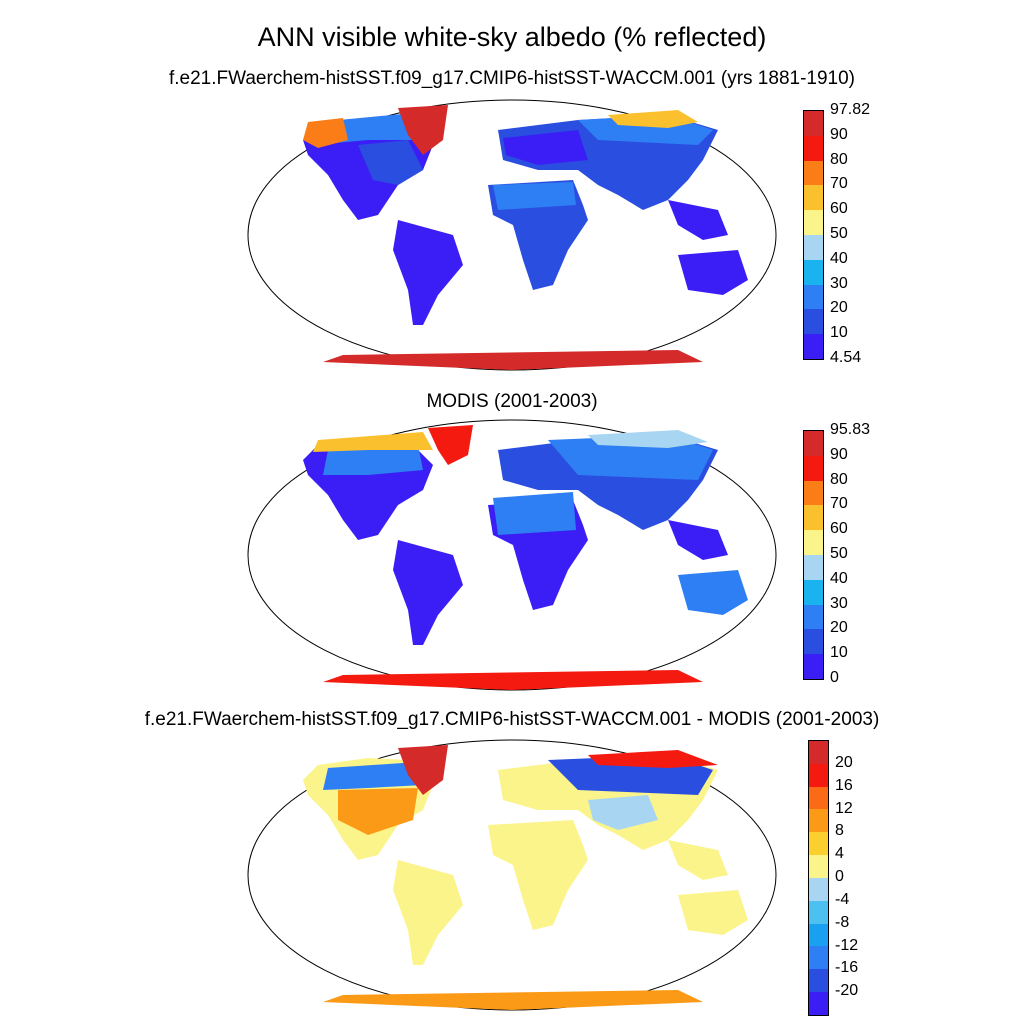 This screenshot has width=1024, height=1024. What do you see at coordinates (839, 283) in the screenshot?
I see `colorbar-label: 30` at bounding box center [839, 283].